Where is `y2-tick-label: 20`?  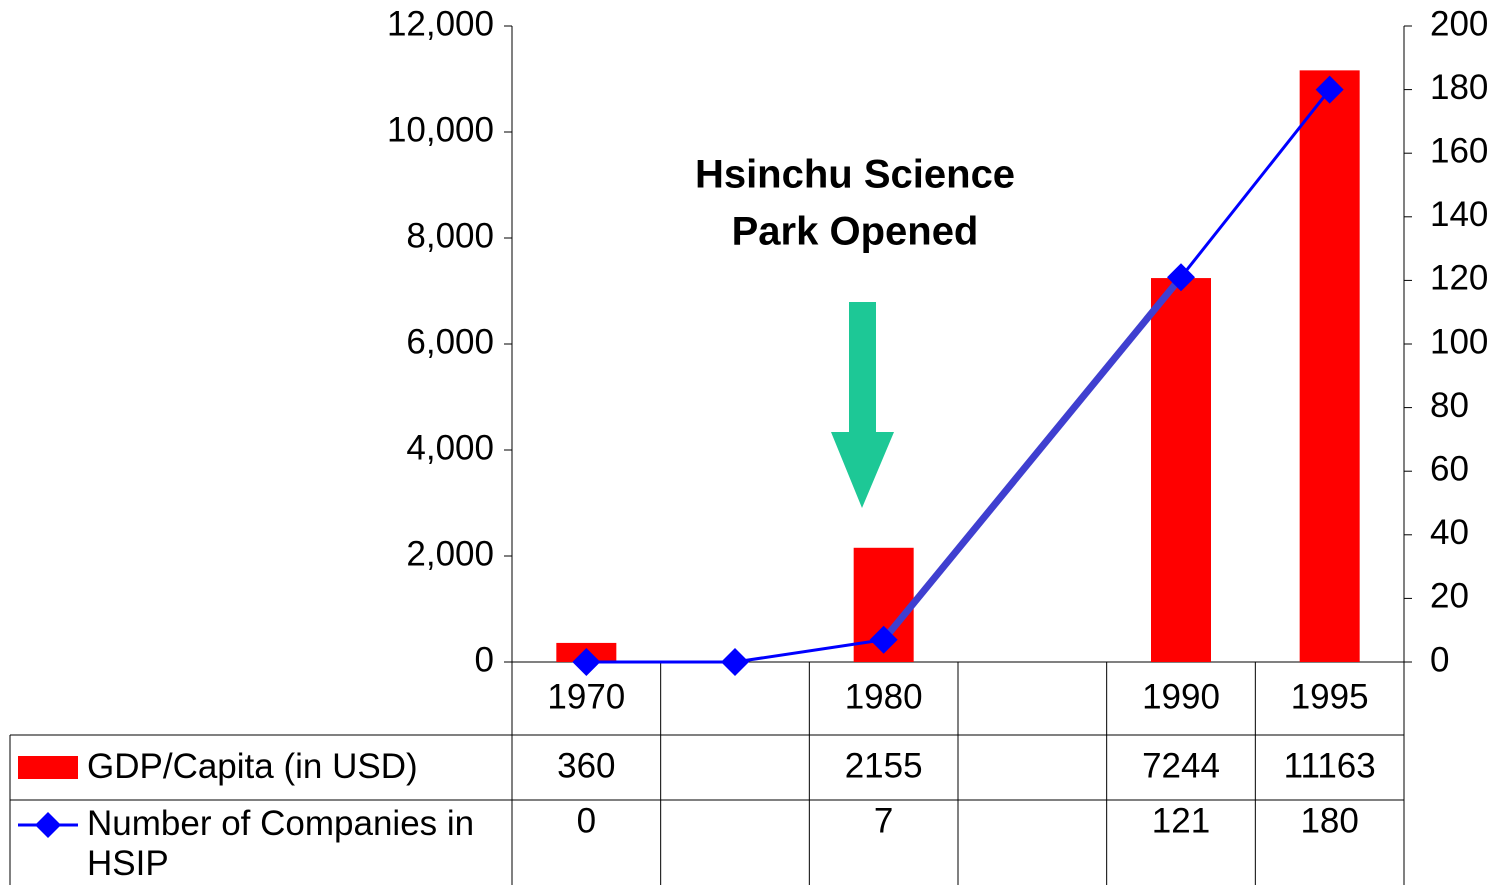
y2-tick-label: 20 is located at coordinates (1449, 596).